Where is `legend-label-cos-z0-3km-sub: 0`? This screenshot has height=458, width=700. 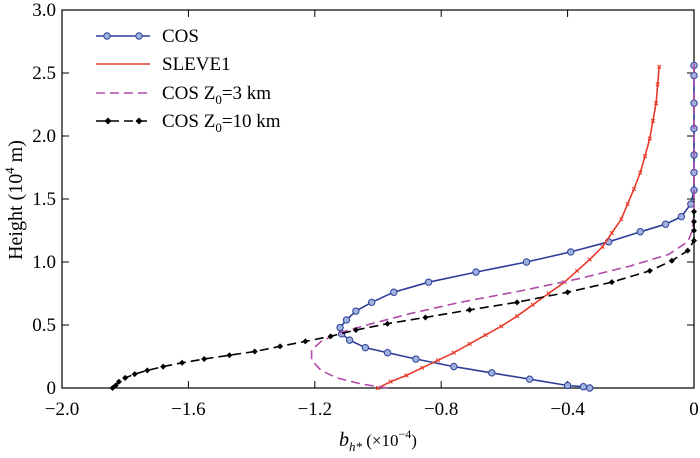
legend-label-cos-z0-3km-sub: 0 is located at coordinates (218, 99).